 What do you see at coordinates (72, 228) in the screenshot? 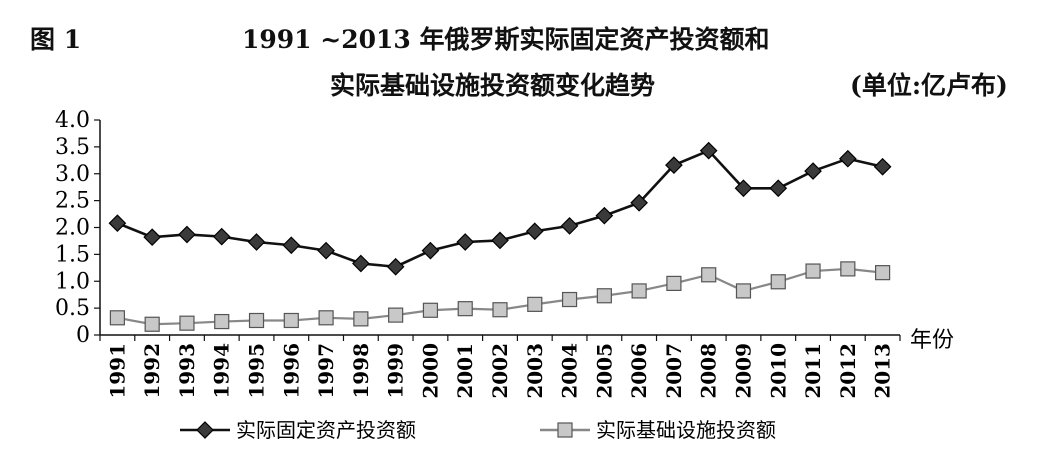
I see `y-tick-label: 2.0` at bounding box center [72, 228].